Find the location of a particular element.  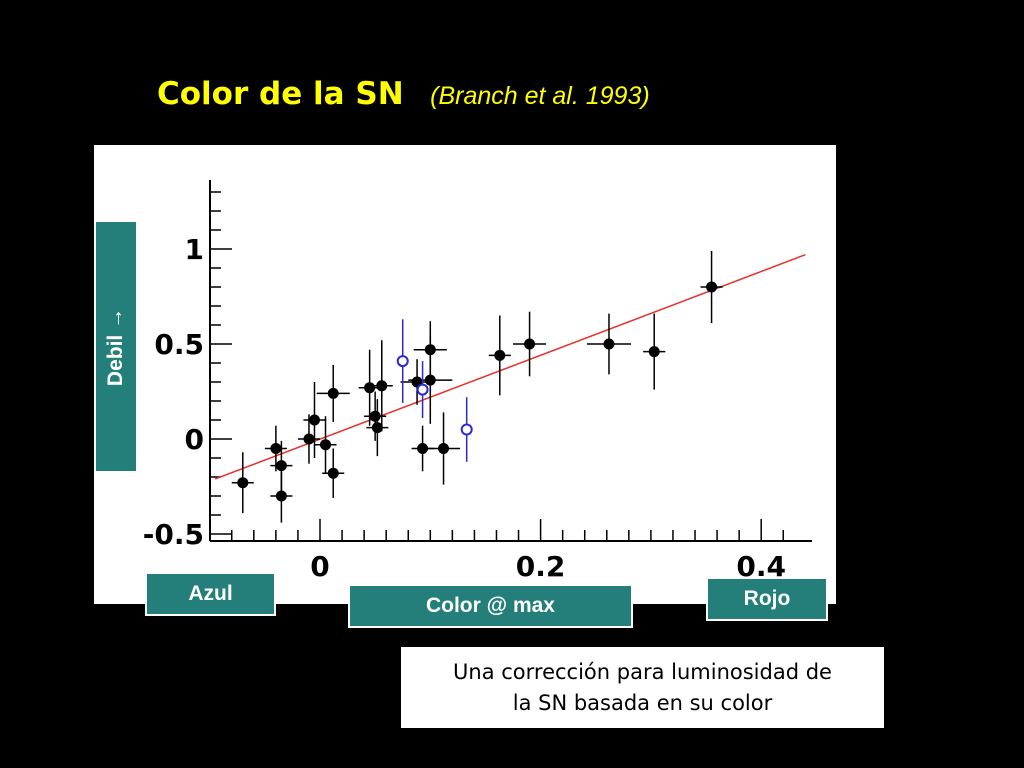

y-tick-label: 0.5 is located at coordinates (179, 344).